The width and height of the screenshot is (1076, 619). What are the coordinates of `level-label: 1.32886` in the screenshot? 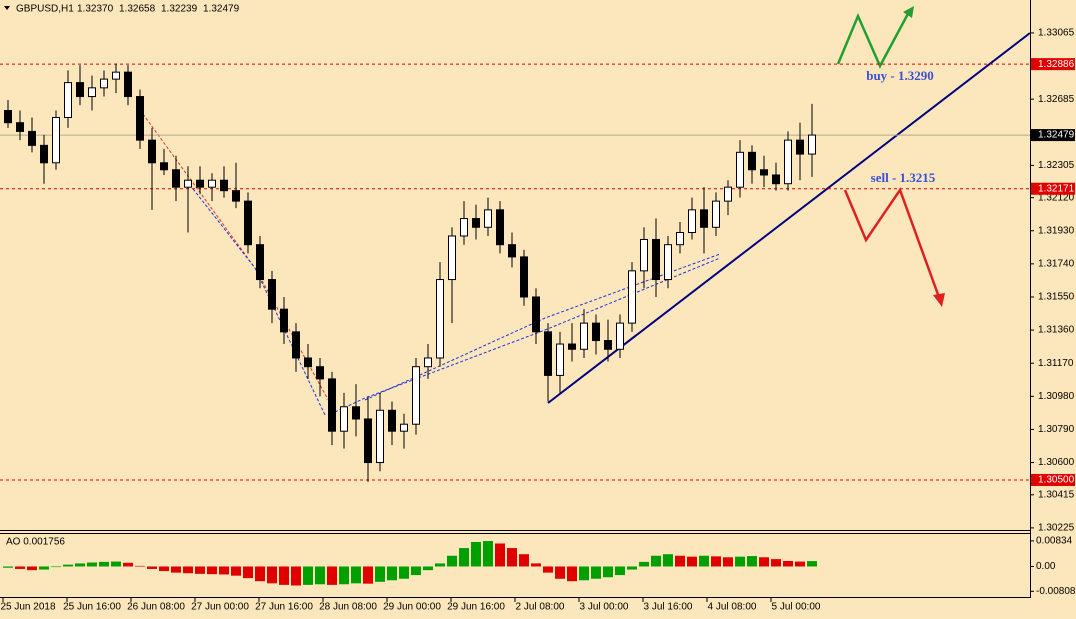 It's located at (1056, 64).